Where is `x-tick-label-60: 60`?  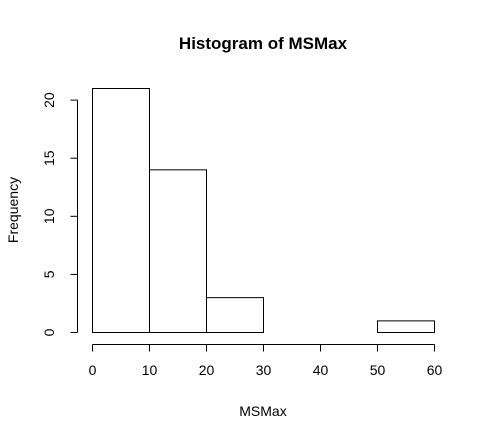 x-tick-label-60: 60 is located at coordinates (435, 370).